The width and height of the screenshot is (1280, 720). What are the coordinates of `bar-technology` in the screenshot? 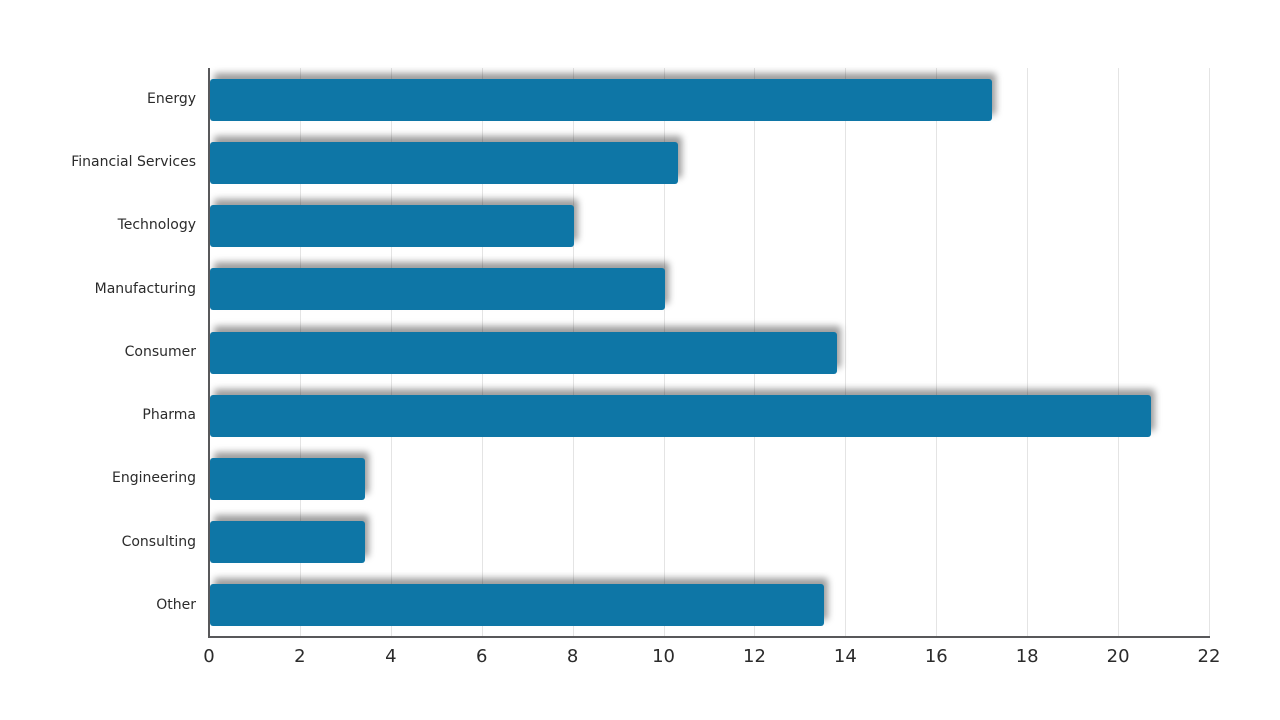 It's located at (392, 226).